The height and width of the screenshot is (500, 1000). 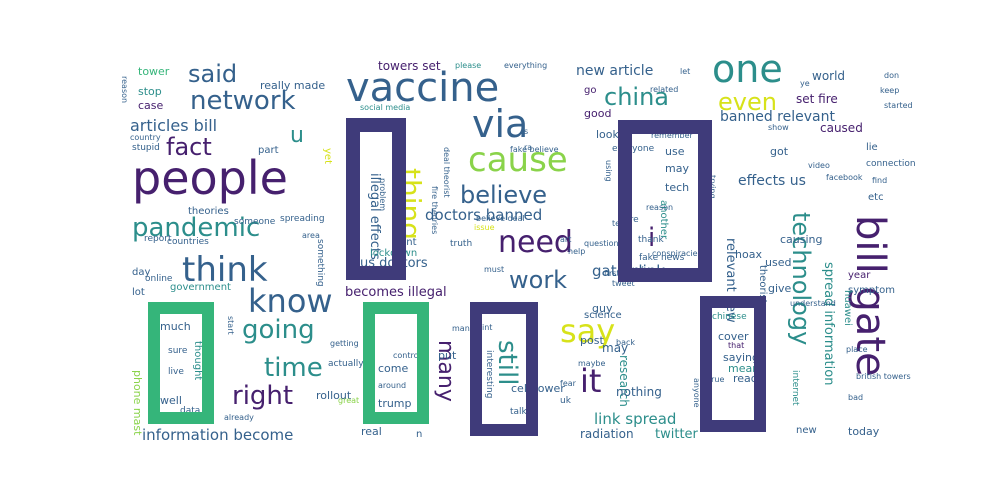 I want to click on cloud-word: part, so click(x=268, y=150).